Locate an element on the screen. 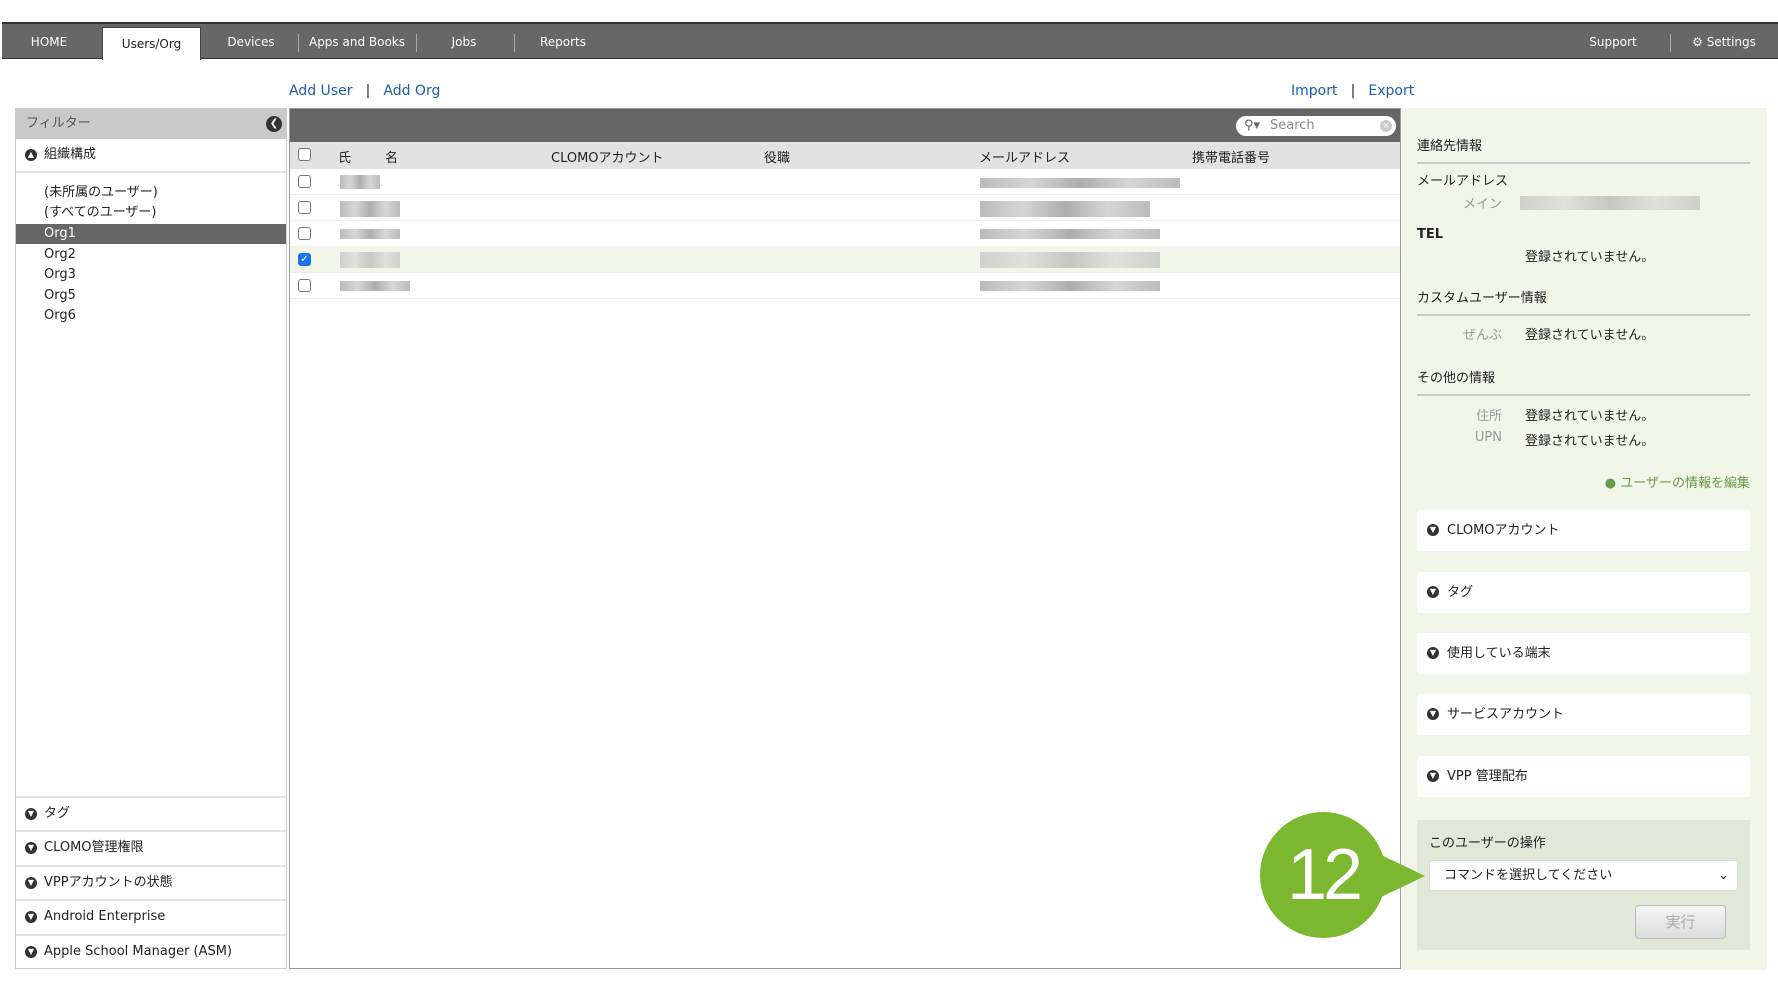 This screenshot has height=1000, width=1778. filter-section-clomo-permission: ▼ CLOMO管理権限 is located at coordinates (151, 847).